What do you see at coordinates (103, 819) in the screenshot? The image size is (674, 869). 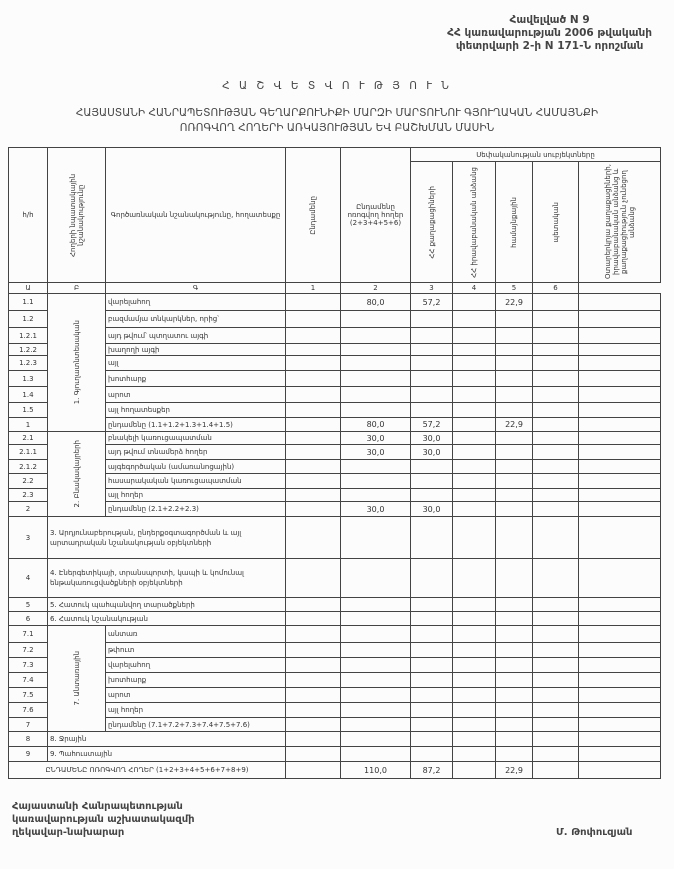 I see `footer-line-2: կառավարության աշխատակազմի` at bounding box center [103, 819].